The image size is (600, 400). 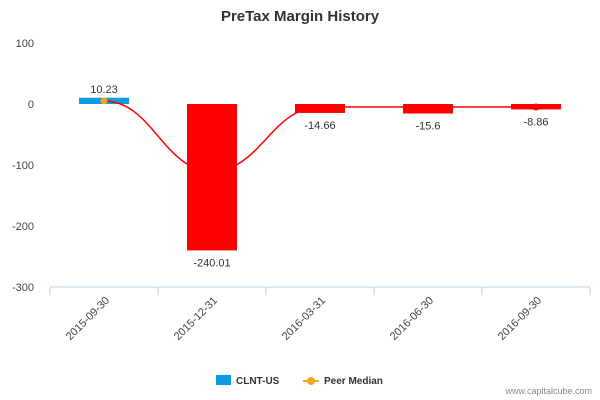 I want to click on legend-label-clnt: CLNT-US, so click(x=258, y=381).